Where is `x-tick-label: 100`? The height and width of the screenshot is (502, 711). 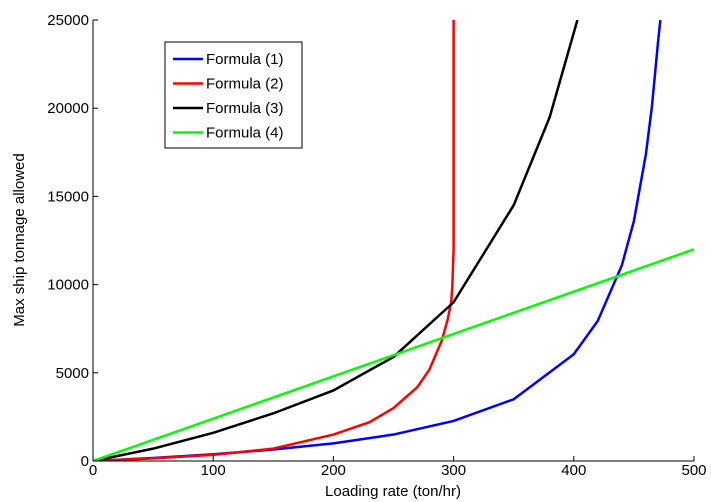
x-tick-label: 100 is located at coordinates (213, 470).